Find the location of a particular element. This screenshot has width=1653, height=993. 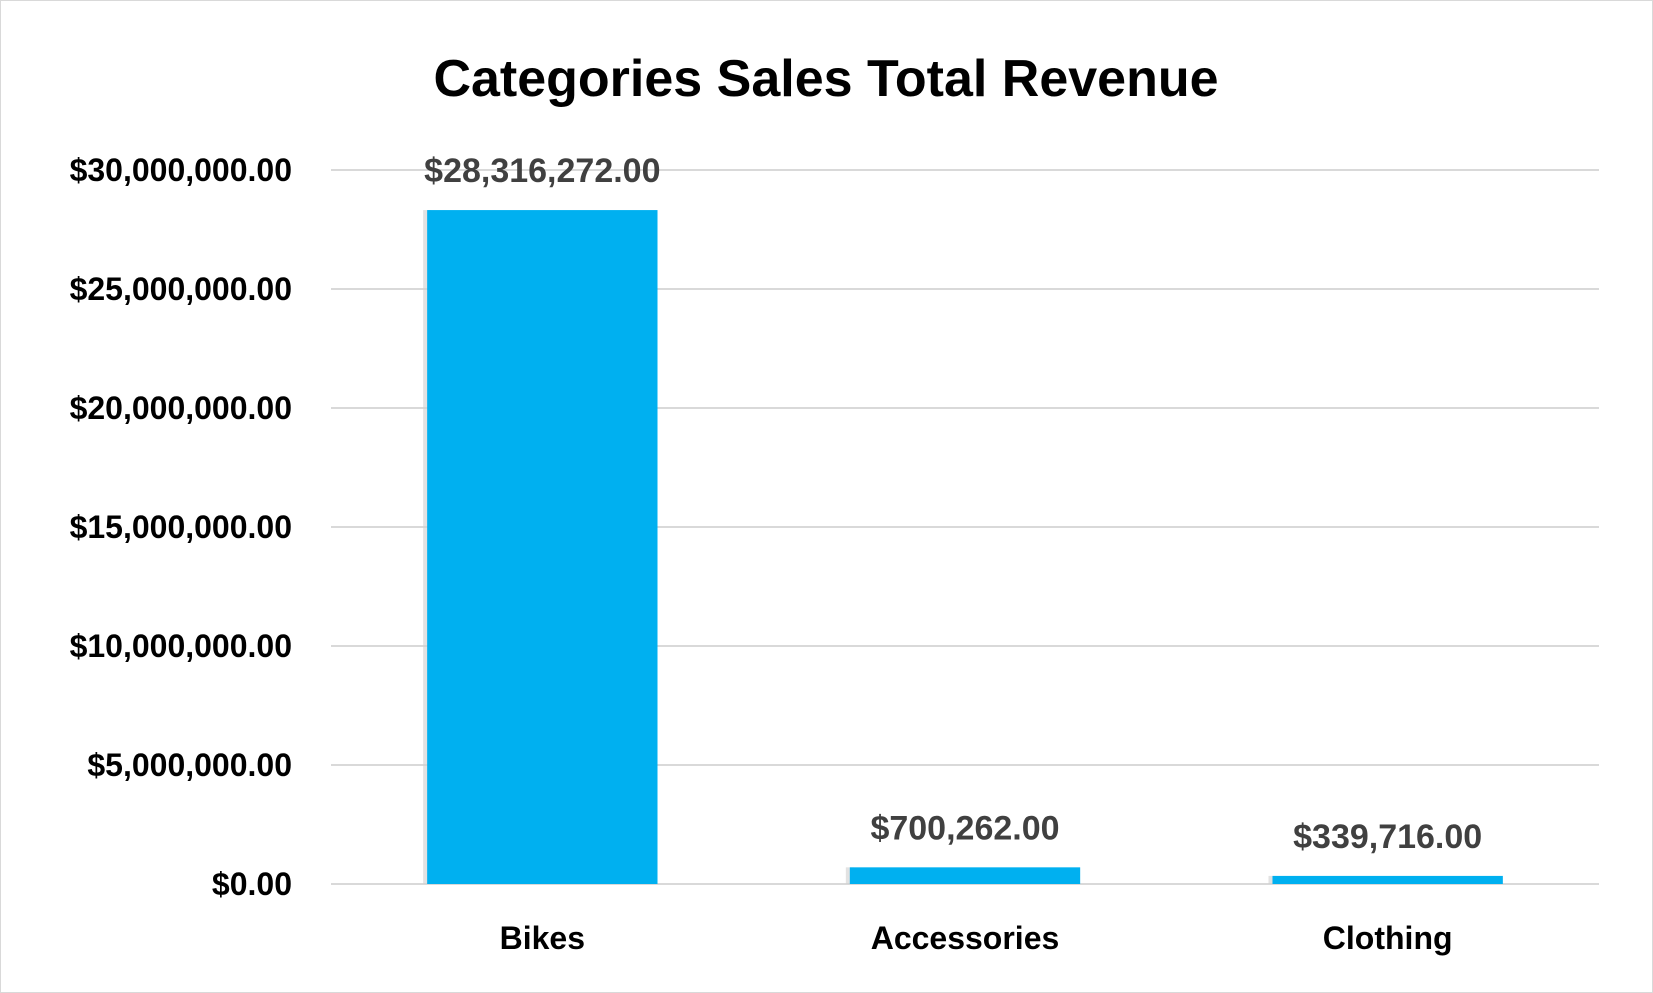

y-tick-label: $5,000,000.00 is located at coordinates (189, 765).